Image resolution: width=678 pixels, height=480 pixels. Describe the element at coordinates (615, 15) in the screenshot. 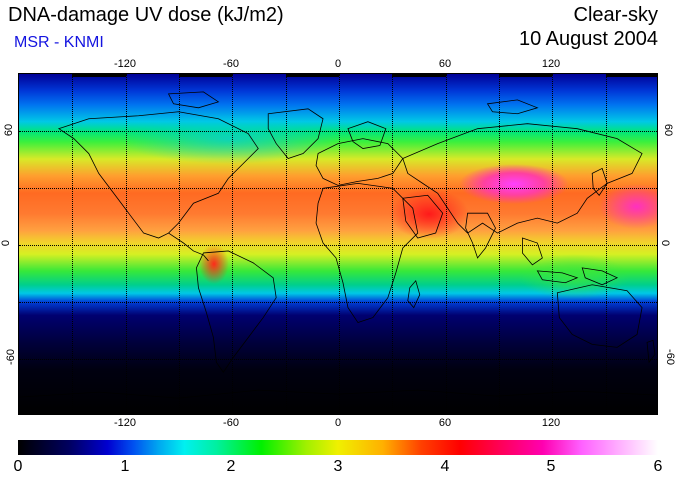

I see `sky-condition-label: Clear-sky` at that location.